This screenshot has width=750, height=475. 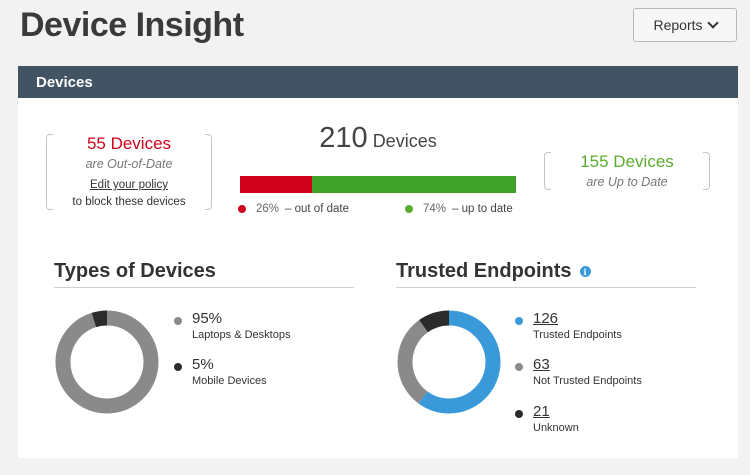 I want to click on mobile-label: Mobile Devices, so click(x=229, y=381).